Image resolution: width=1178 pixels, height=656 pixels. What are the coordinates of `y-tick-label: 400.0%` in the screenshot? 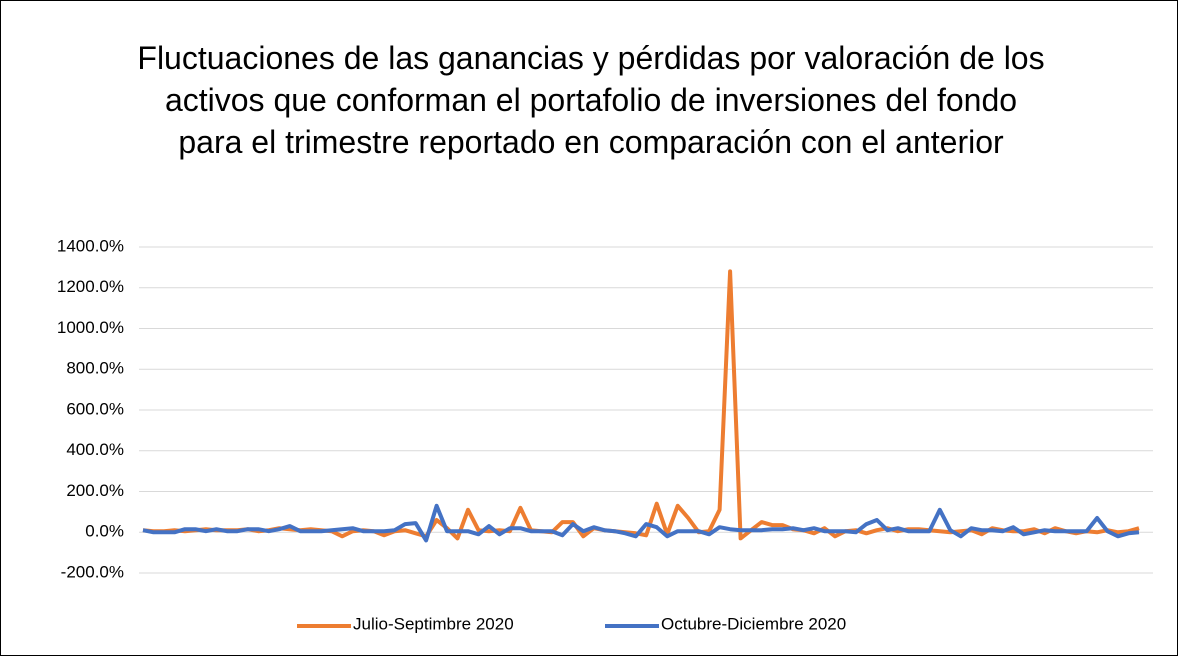 It's located at (95, 449).